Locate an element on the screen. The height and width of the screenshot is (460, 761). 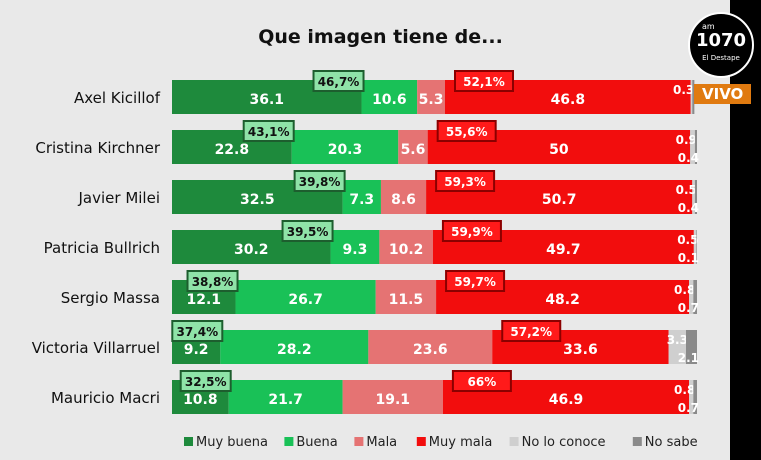
legend-label: No sabe is located at coordinates (671, 442).